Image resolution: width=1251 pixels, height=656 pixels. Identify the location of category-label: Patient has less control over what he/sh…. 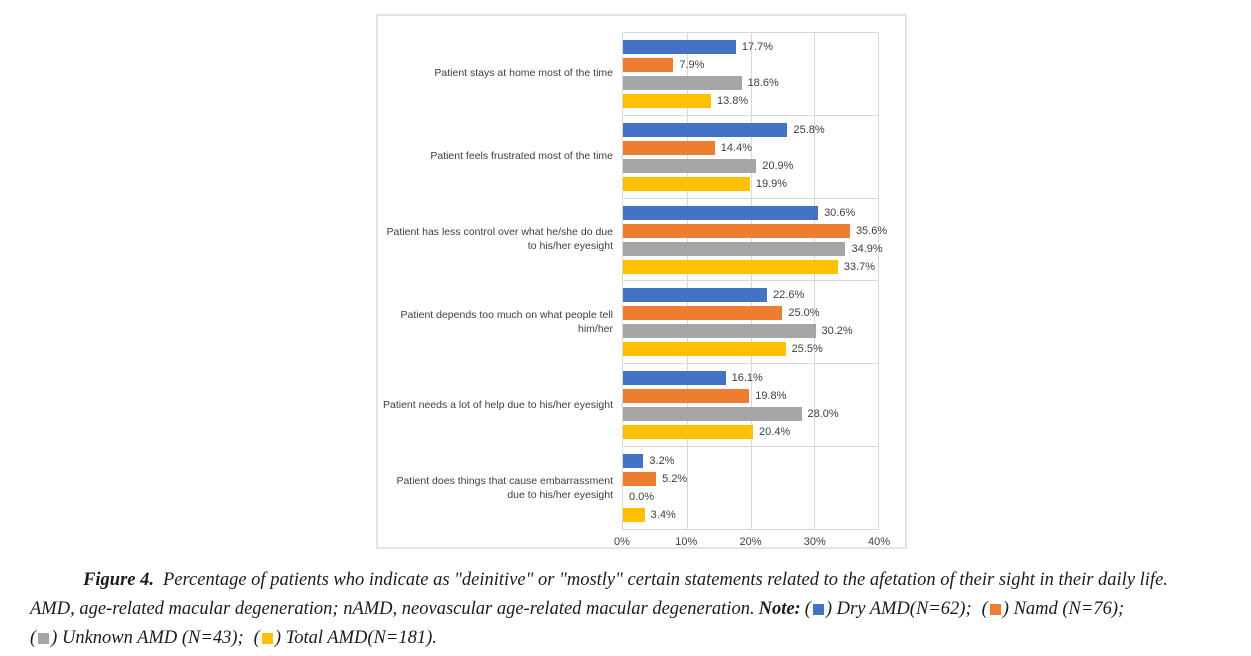
(499, 238).